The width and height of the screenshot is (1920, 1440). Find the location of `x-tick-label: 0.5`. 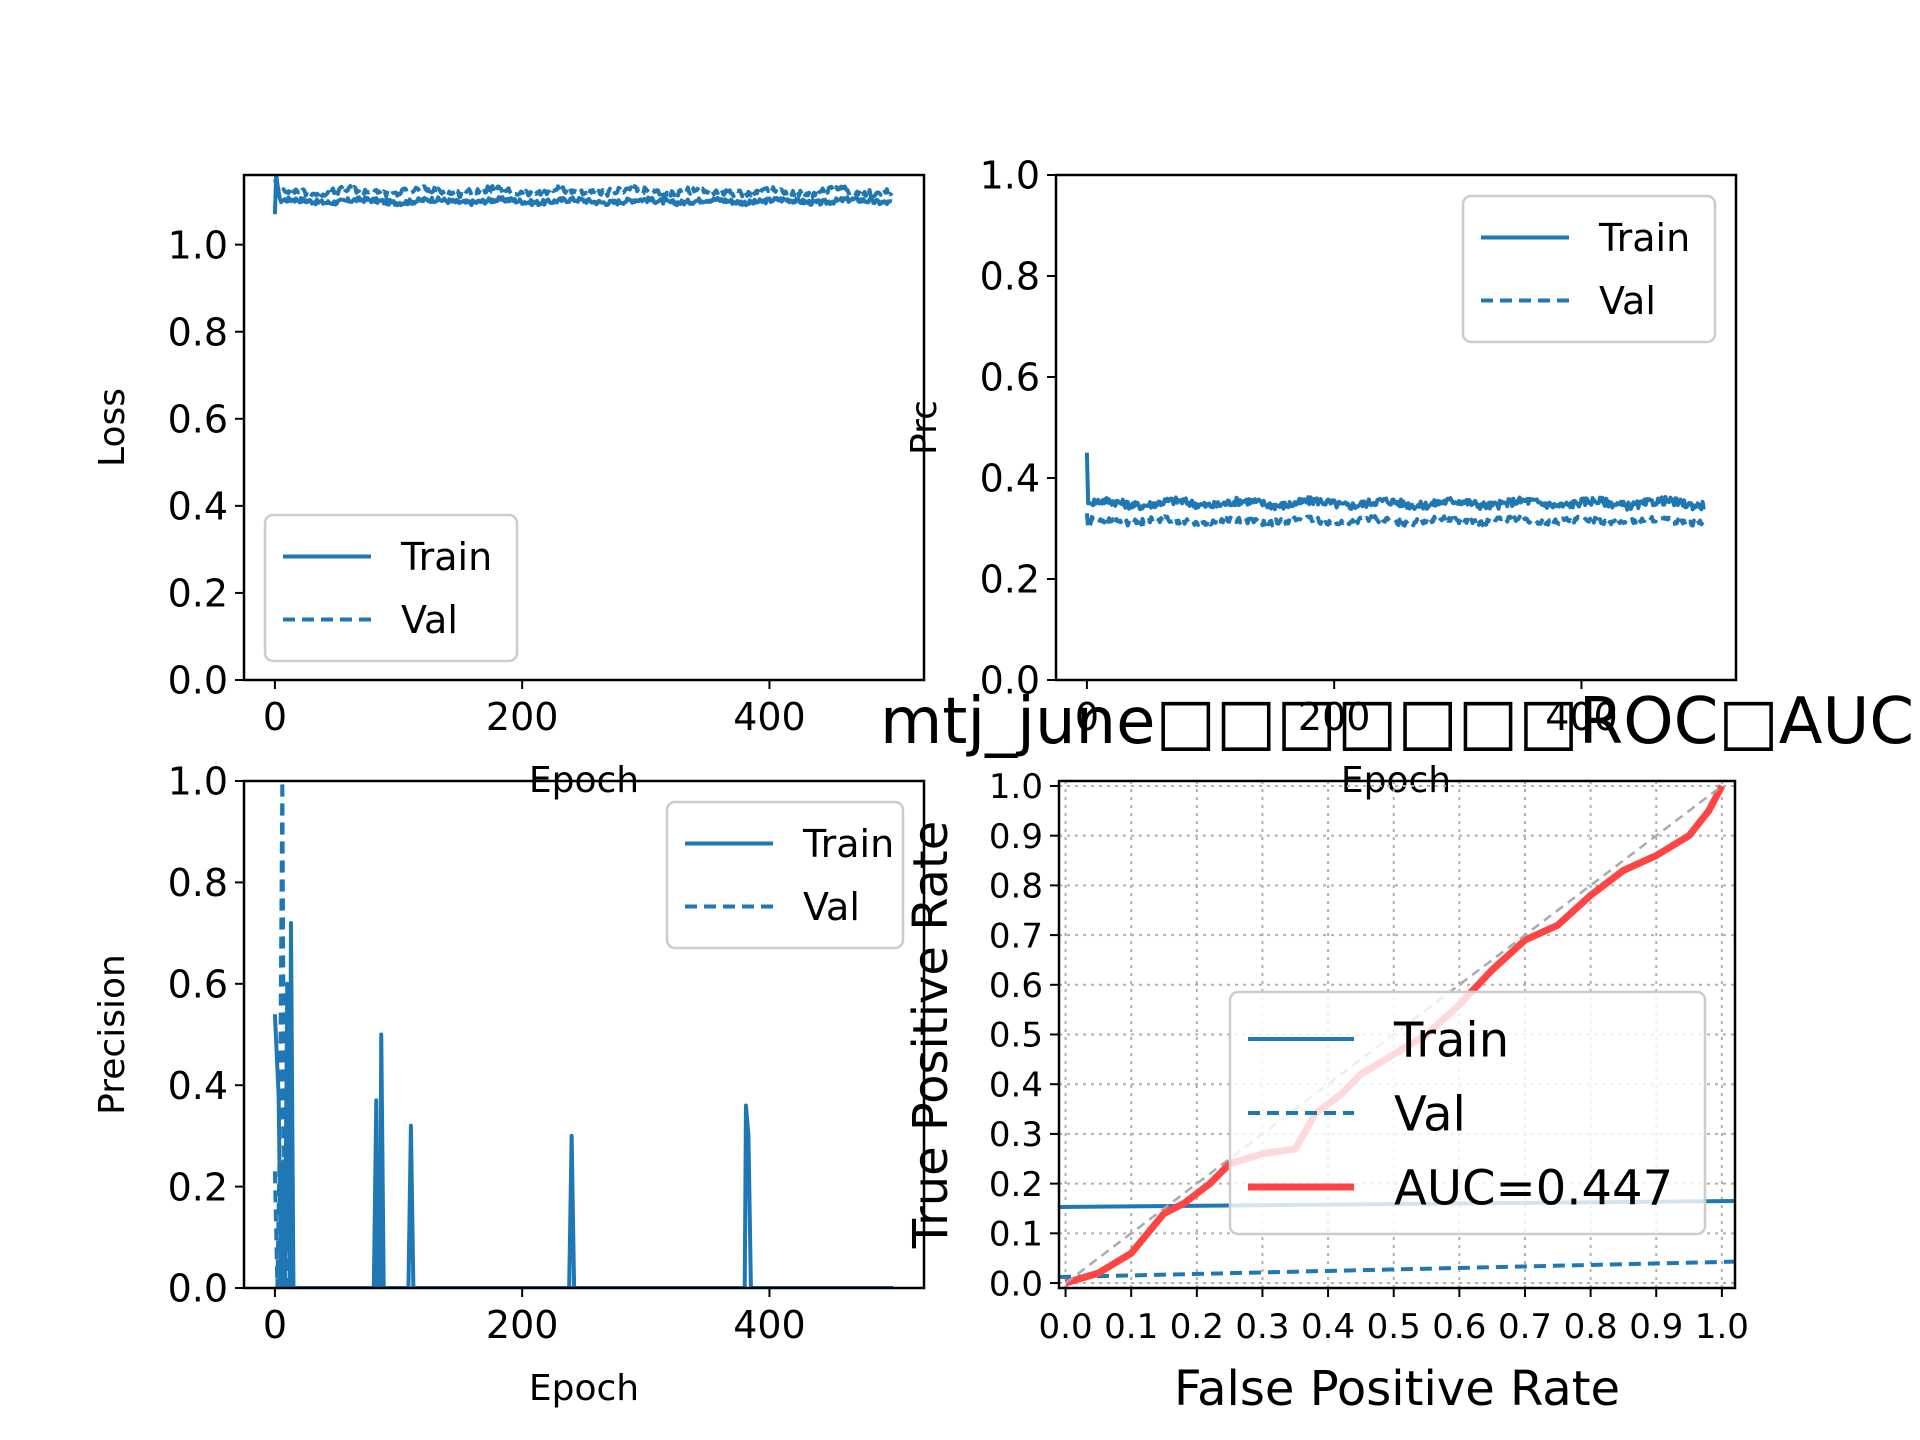

x-tick-label: 0.5 is located at coordinates (1394, 1327).